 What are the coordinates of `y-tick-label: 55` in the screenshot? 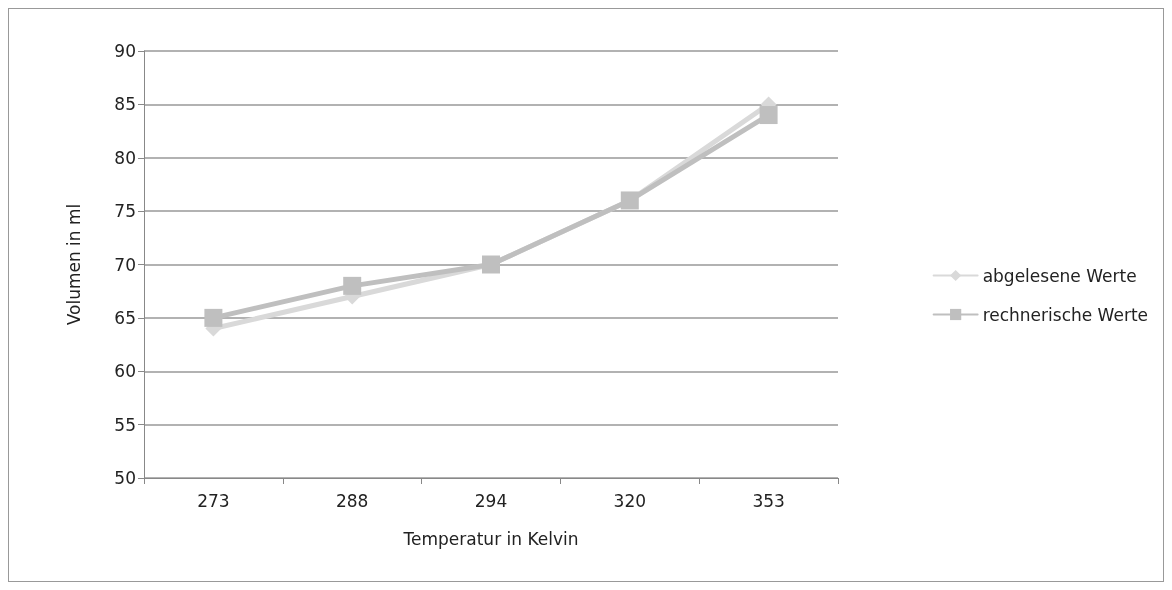 It's located at (125, 424).